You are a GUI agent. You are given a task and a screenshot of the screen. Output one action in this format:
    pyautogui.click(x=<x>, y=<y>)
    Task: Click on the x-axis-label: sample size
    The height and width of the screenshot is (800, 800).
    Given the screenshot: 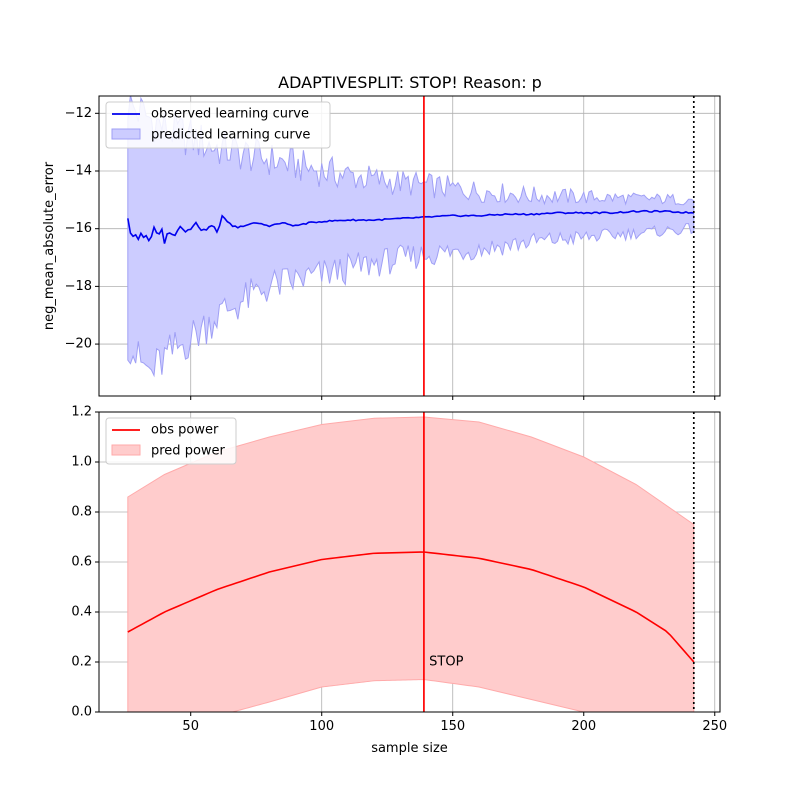 What is the action you would take?
    pyautogui.click(x=409, y=748)
    